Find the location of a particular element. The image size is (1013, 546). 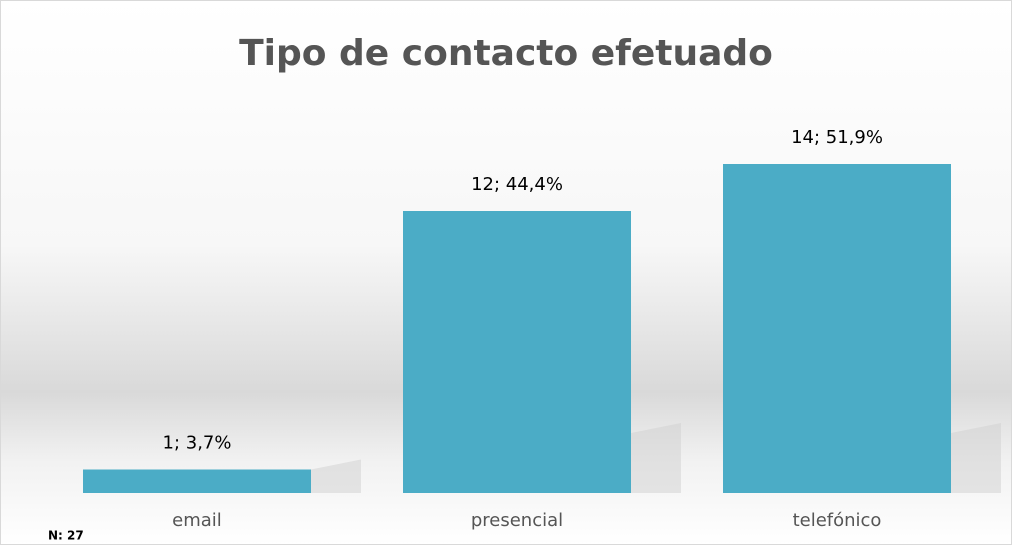

x-tick-label: presencial is located at coordinates (517, 520).